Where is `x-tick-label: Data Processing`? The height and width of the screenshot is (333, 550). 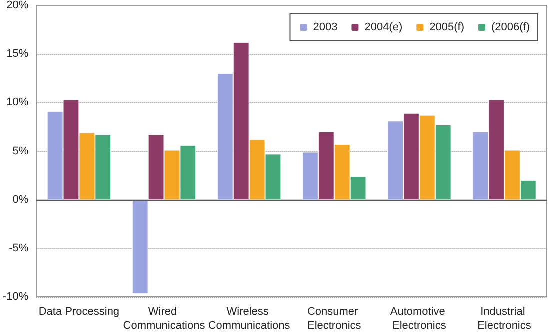
x-tick-label: Data Processing is located at coordinates (79, 312).